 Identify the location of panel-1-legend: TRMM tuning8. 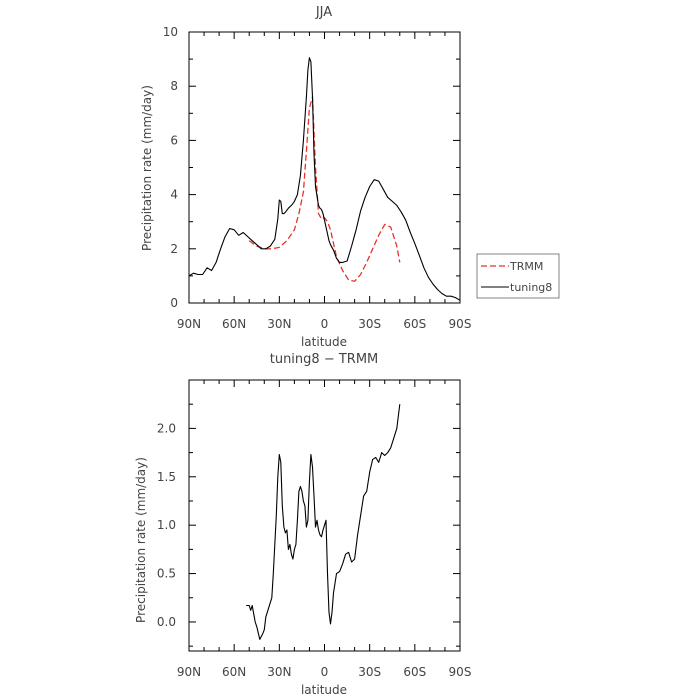
(518, 276).